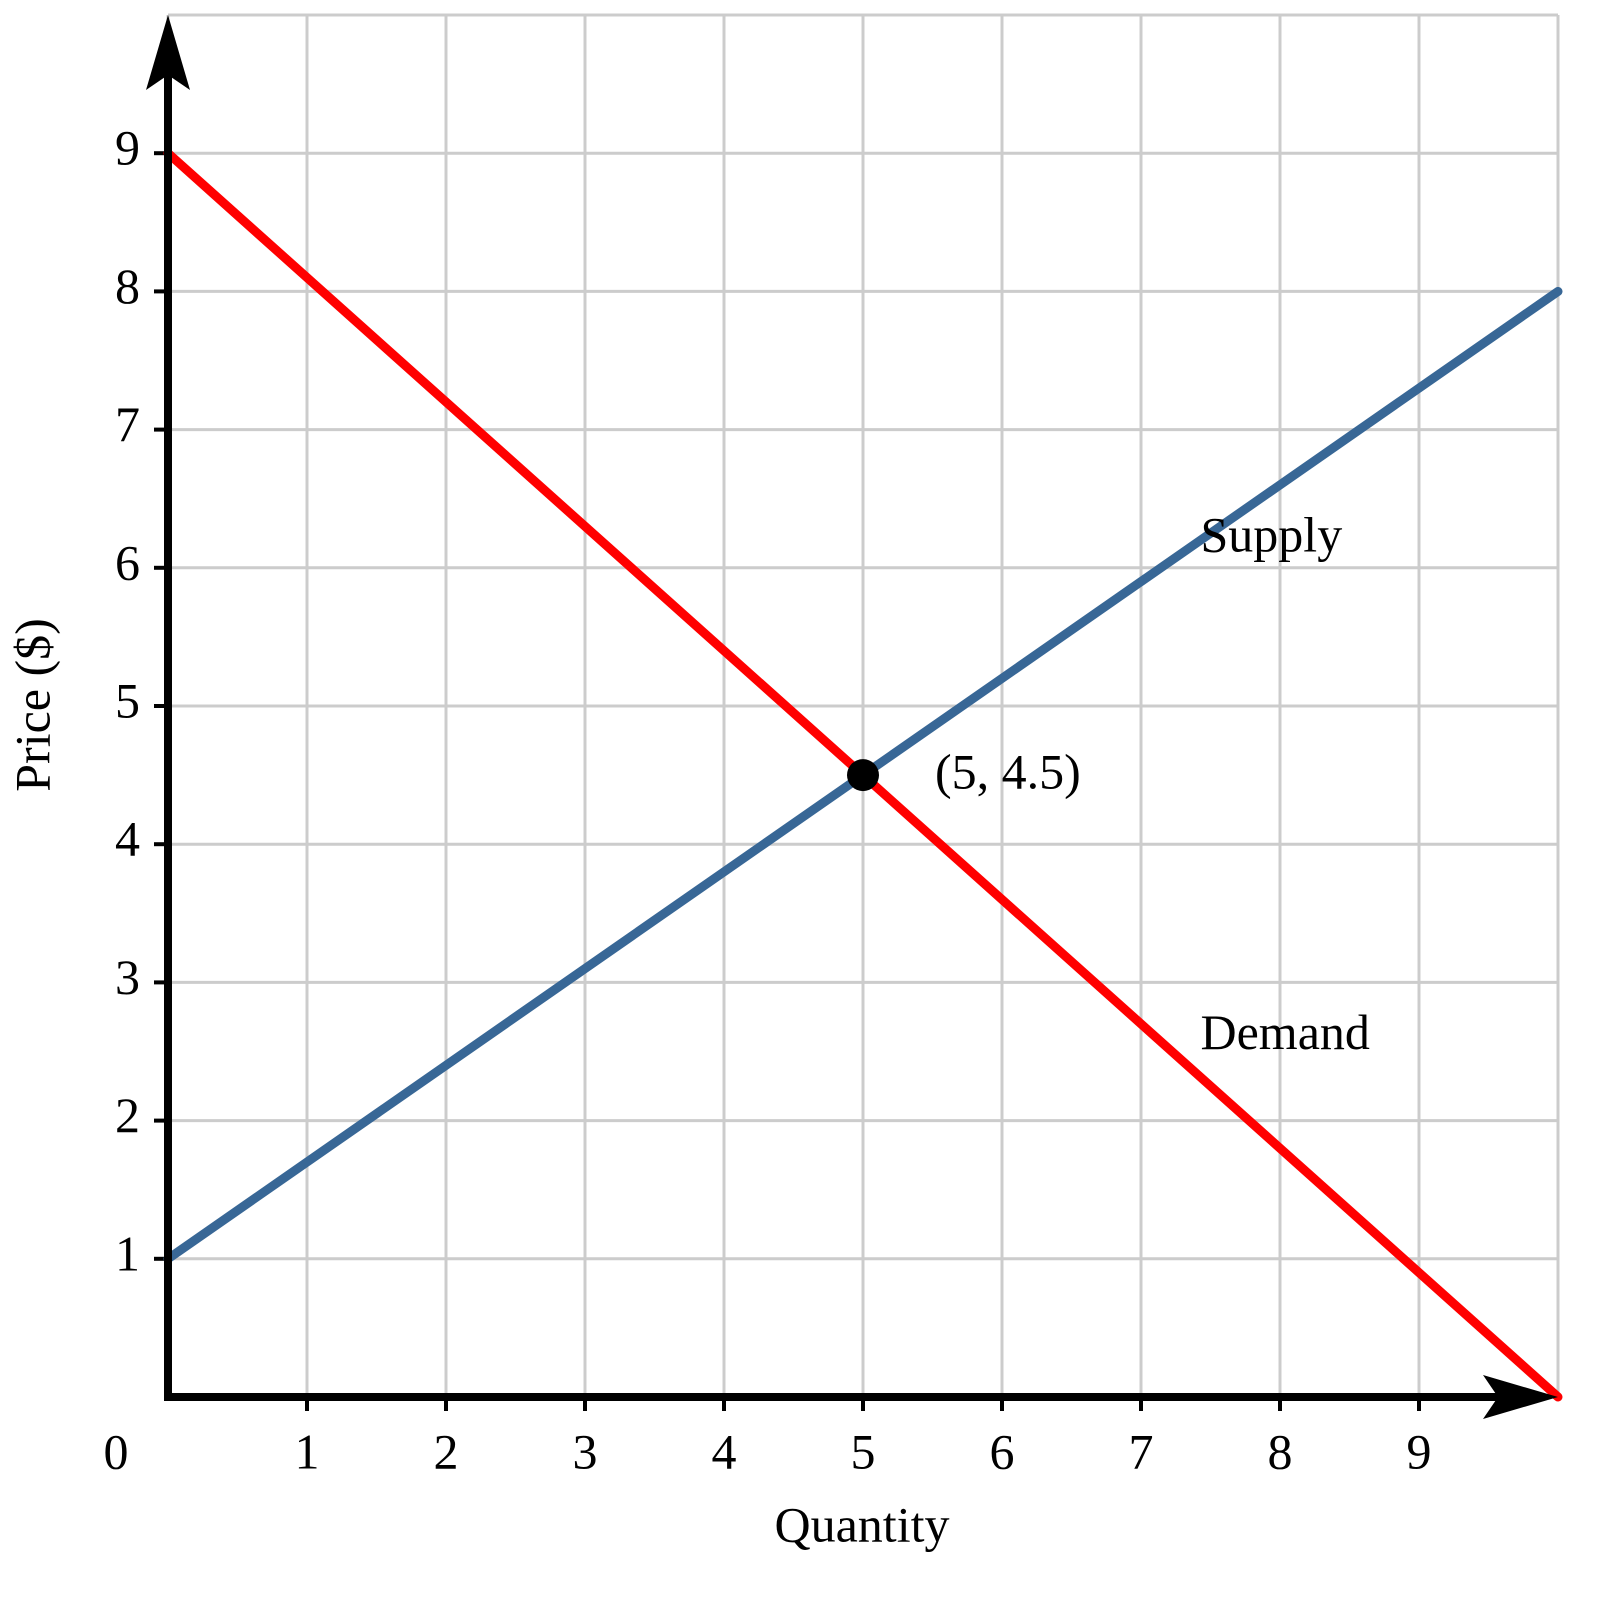  Describe the element at coordinates (127, 1253) in the screenshot. I see `y-tick-label: 1` at that location.